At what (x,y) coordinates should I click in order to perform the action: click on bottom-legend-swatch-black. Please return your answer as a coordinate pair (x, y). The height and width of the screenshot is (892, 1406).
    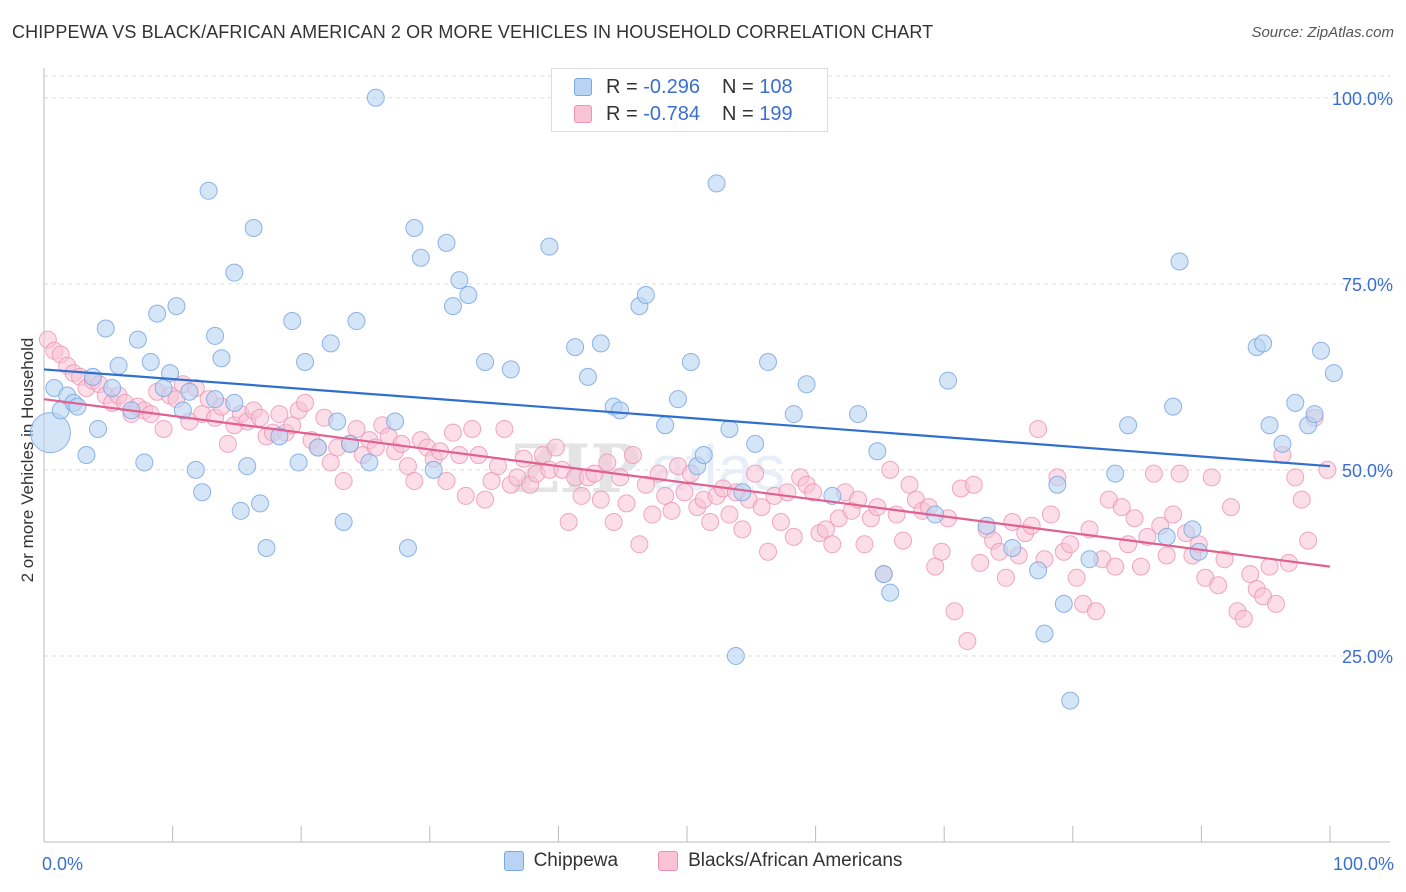
    Looking at the image, I should click on (668, 861).